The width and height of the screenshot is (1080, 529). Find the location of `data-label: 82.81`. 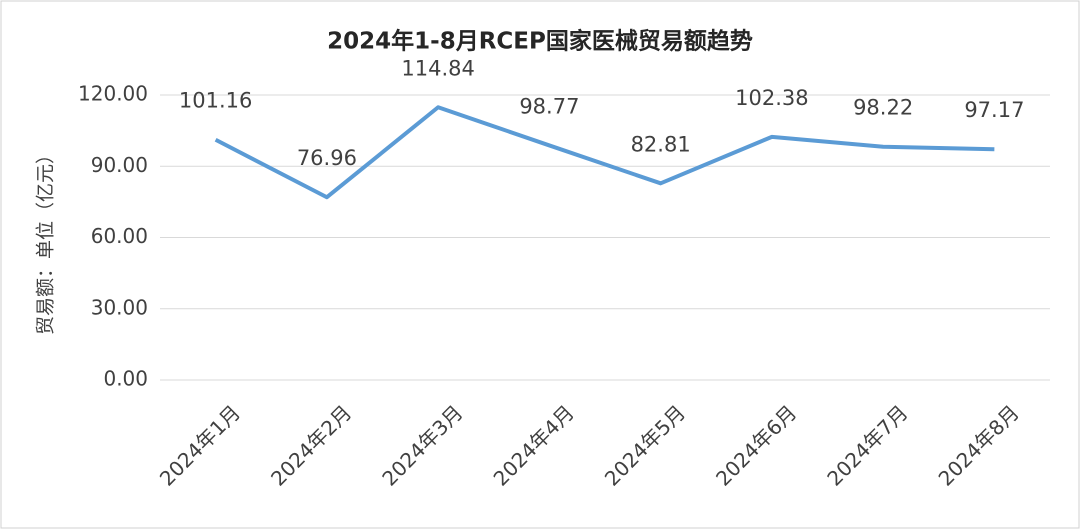

data-label: 82.81 is located at coordinates (661, 144).